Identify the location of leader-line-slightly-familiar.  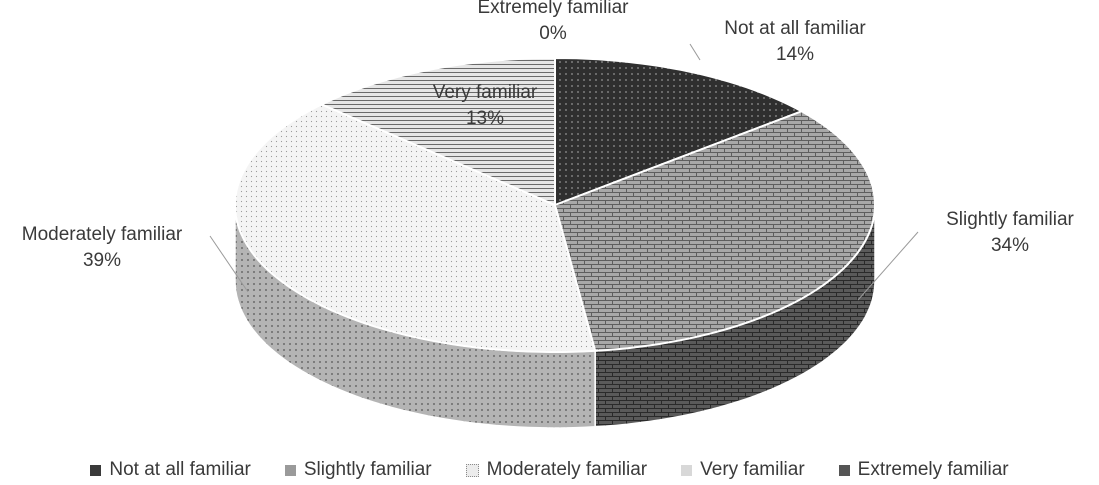
(888, 266).